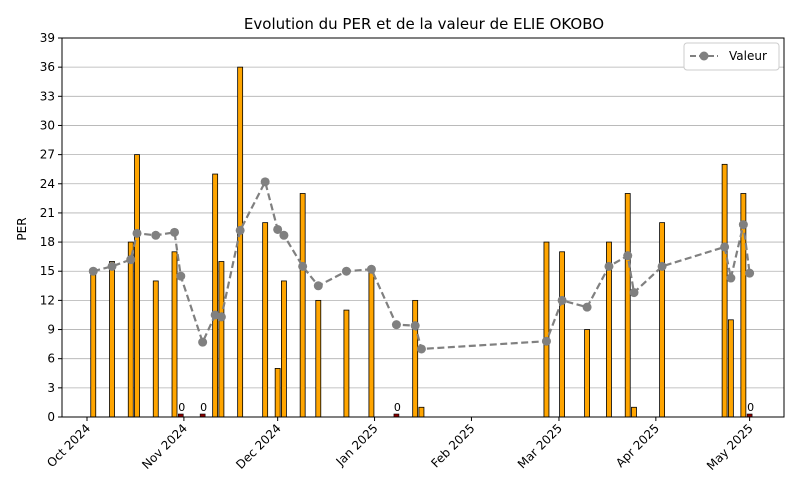  I want to click on y-tick-label: 3, so click(51, 388).